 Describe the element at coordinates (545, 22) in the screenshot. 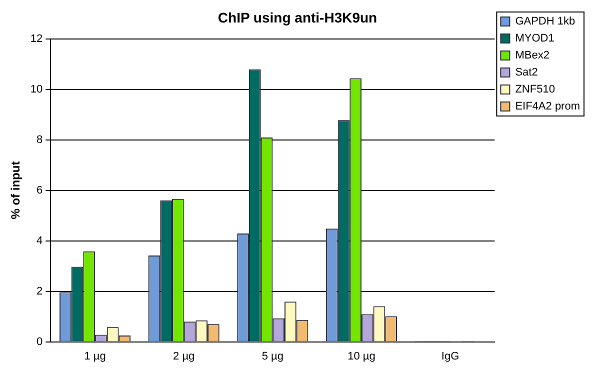

I see `legend-label: GAPDH 1kb` at that location.